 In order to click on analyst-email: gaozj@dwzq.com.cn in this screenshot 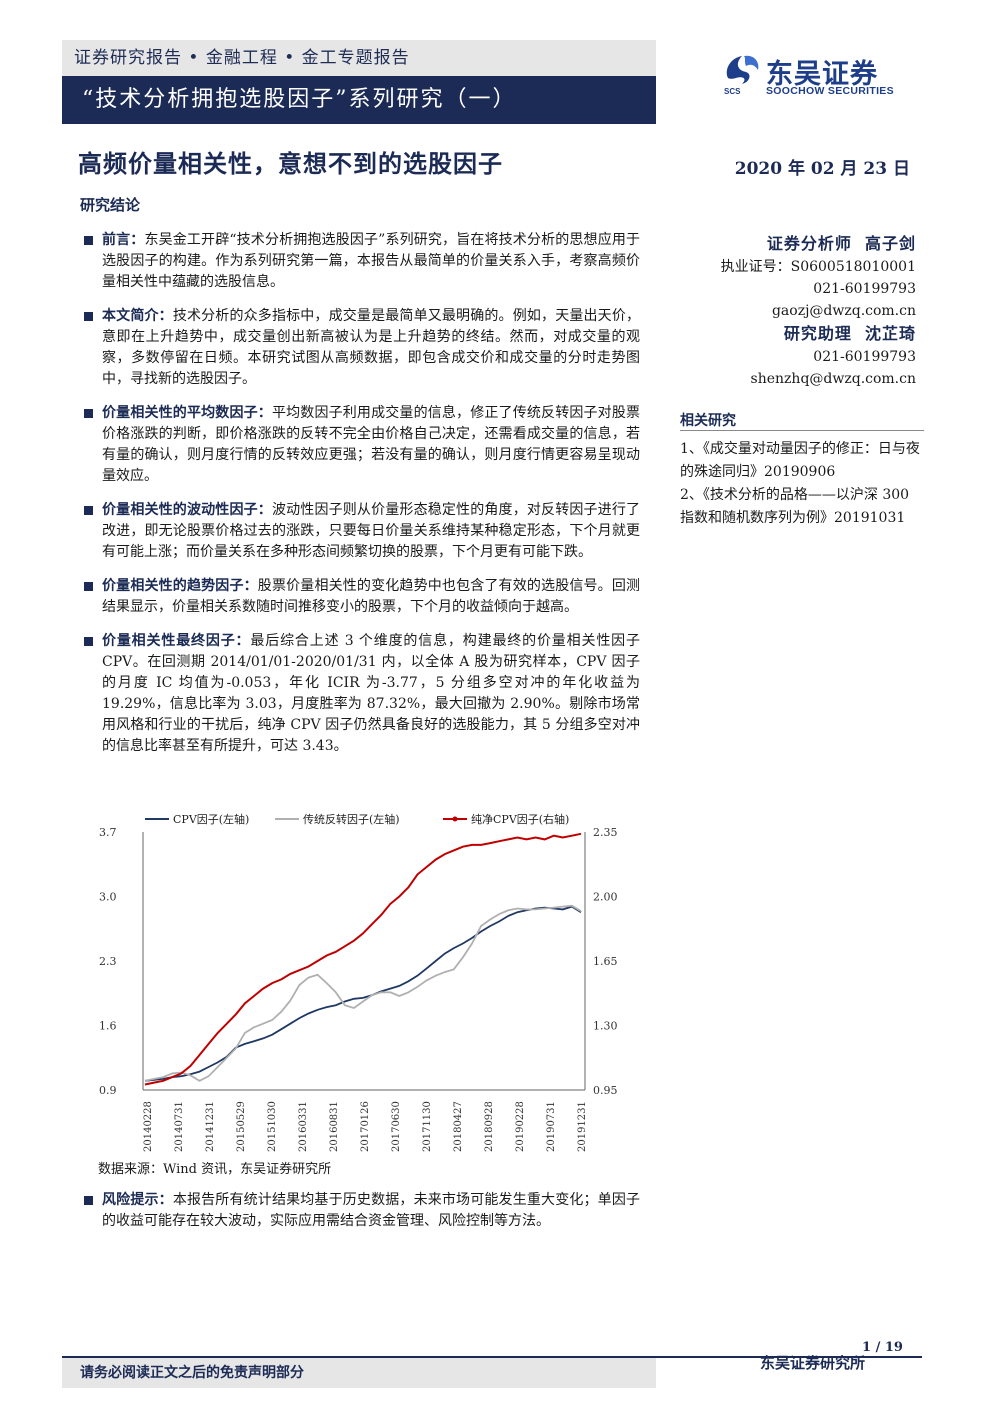, I will do `click(843, 311)`.